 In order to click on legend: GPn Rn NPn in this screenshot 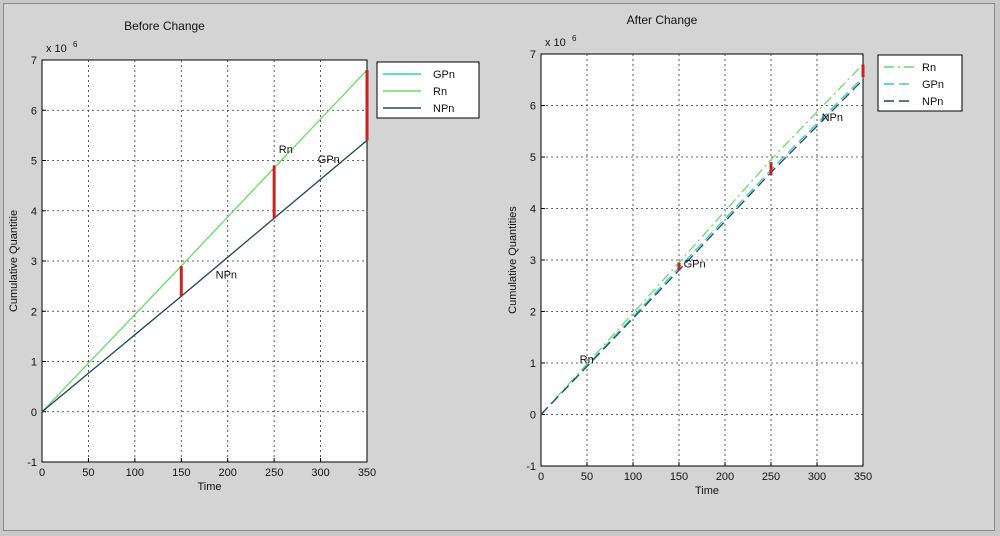, I will do `click(428, 90)`.